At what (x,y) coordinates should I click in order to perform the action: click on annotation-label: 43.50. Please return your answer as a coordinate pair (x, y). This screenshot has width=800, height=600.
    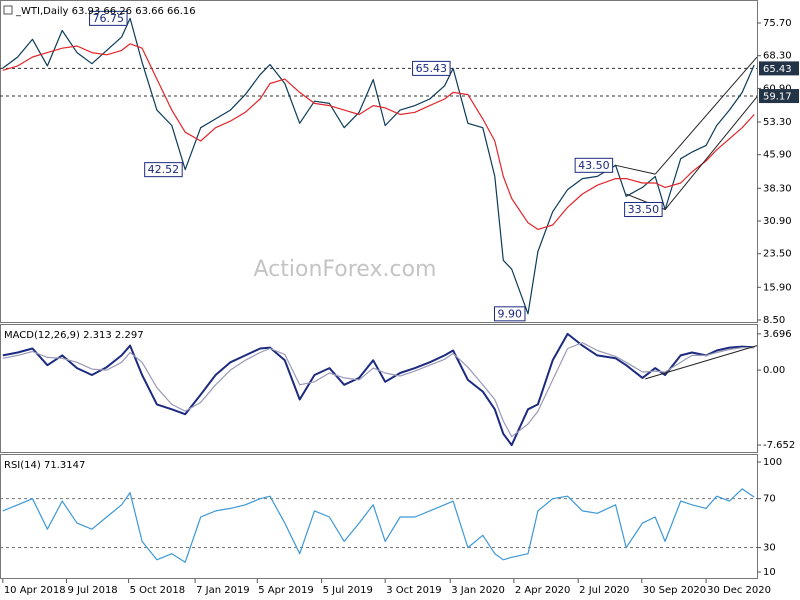
    Looking at the image, I should click on (594, 165).